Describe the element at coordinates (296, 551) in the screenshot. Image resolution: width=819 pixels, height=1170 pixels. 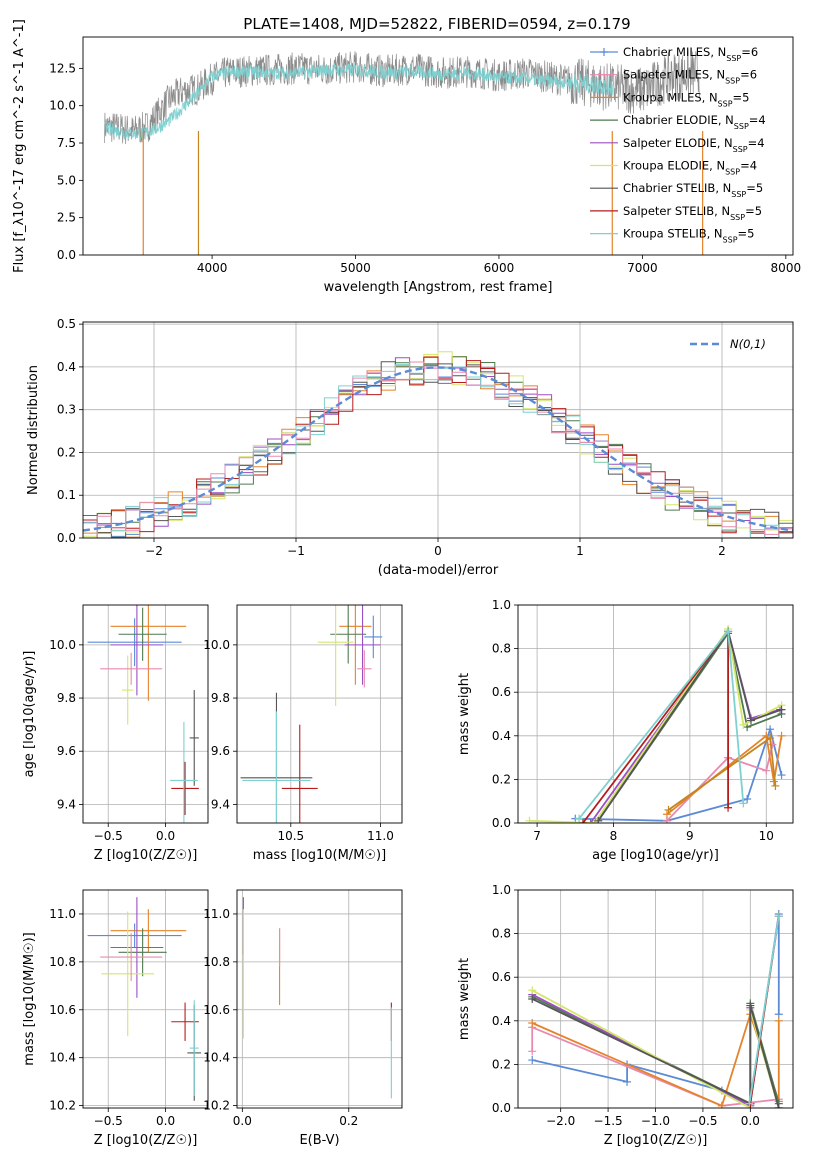
I see `x-tick-label: −1` at that location.